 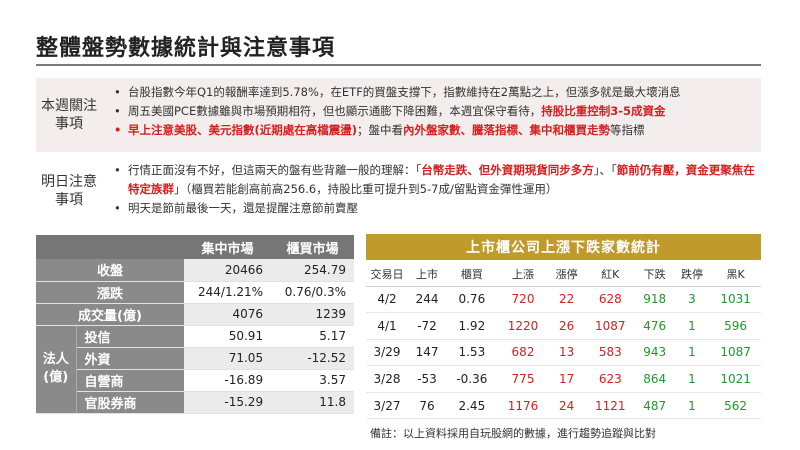 I want to click on market-value-twse: 20466, so click(x=227, y=270).